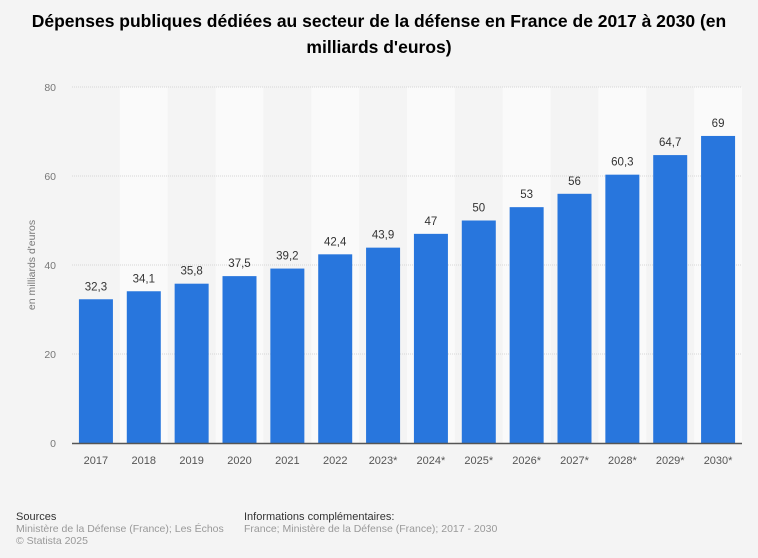  What do you see at coordinates (50, 177) in the screenshot?
I see `y-tick-label: 60` at bounding box center [50, 177].